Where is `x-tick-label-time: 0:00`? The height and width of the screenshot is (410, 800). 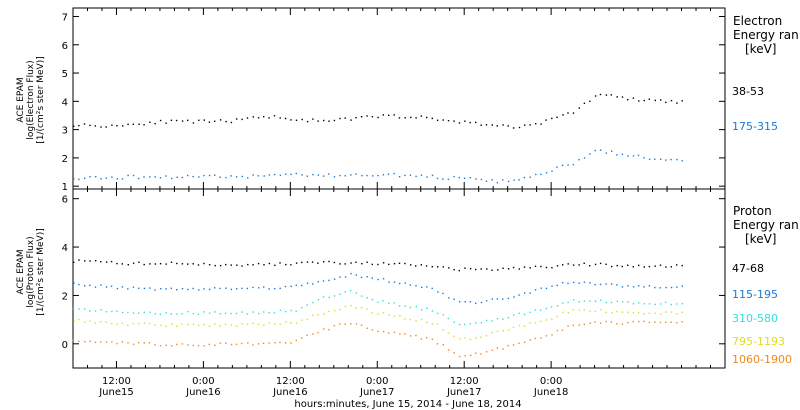
x-tick-label-time: 0:00 is located at coordinates (203, 381).